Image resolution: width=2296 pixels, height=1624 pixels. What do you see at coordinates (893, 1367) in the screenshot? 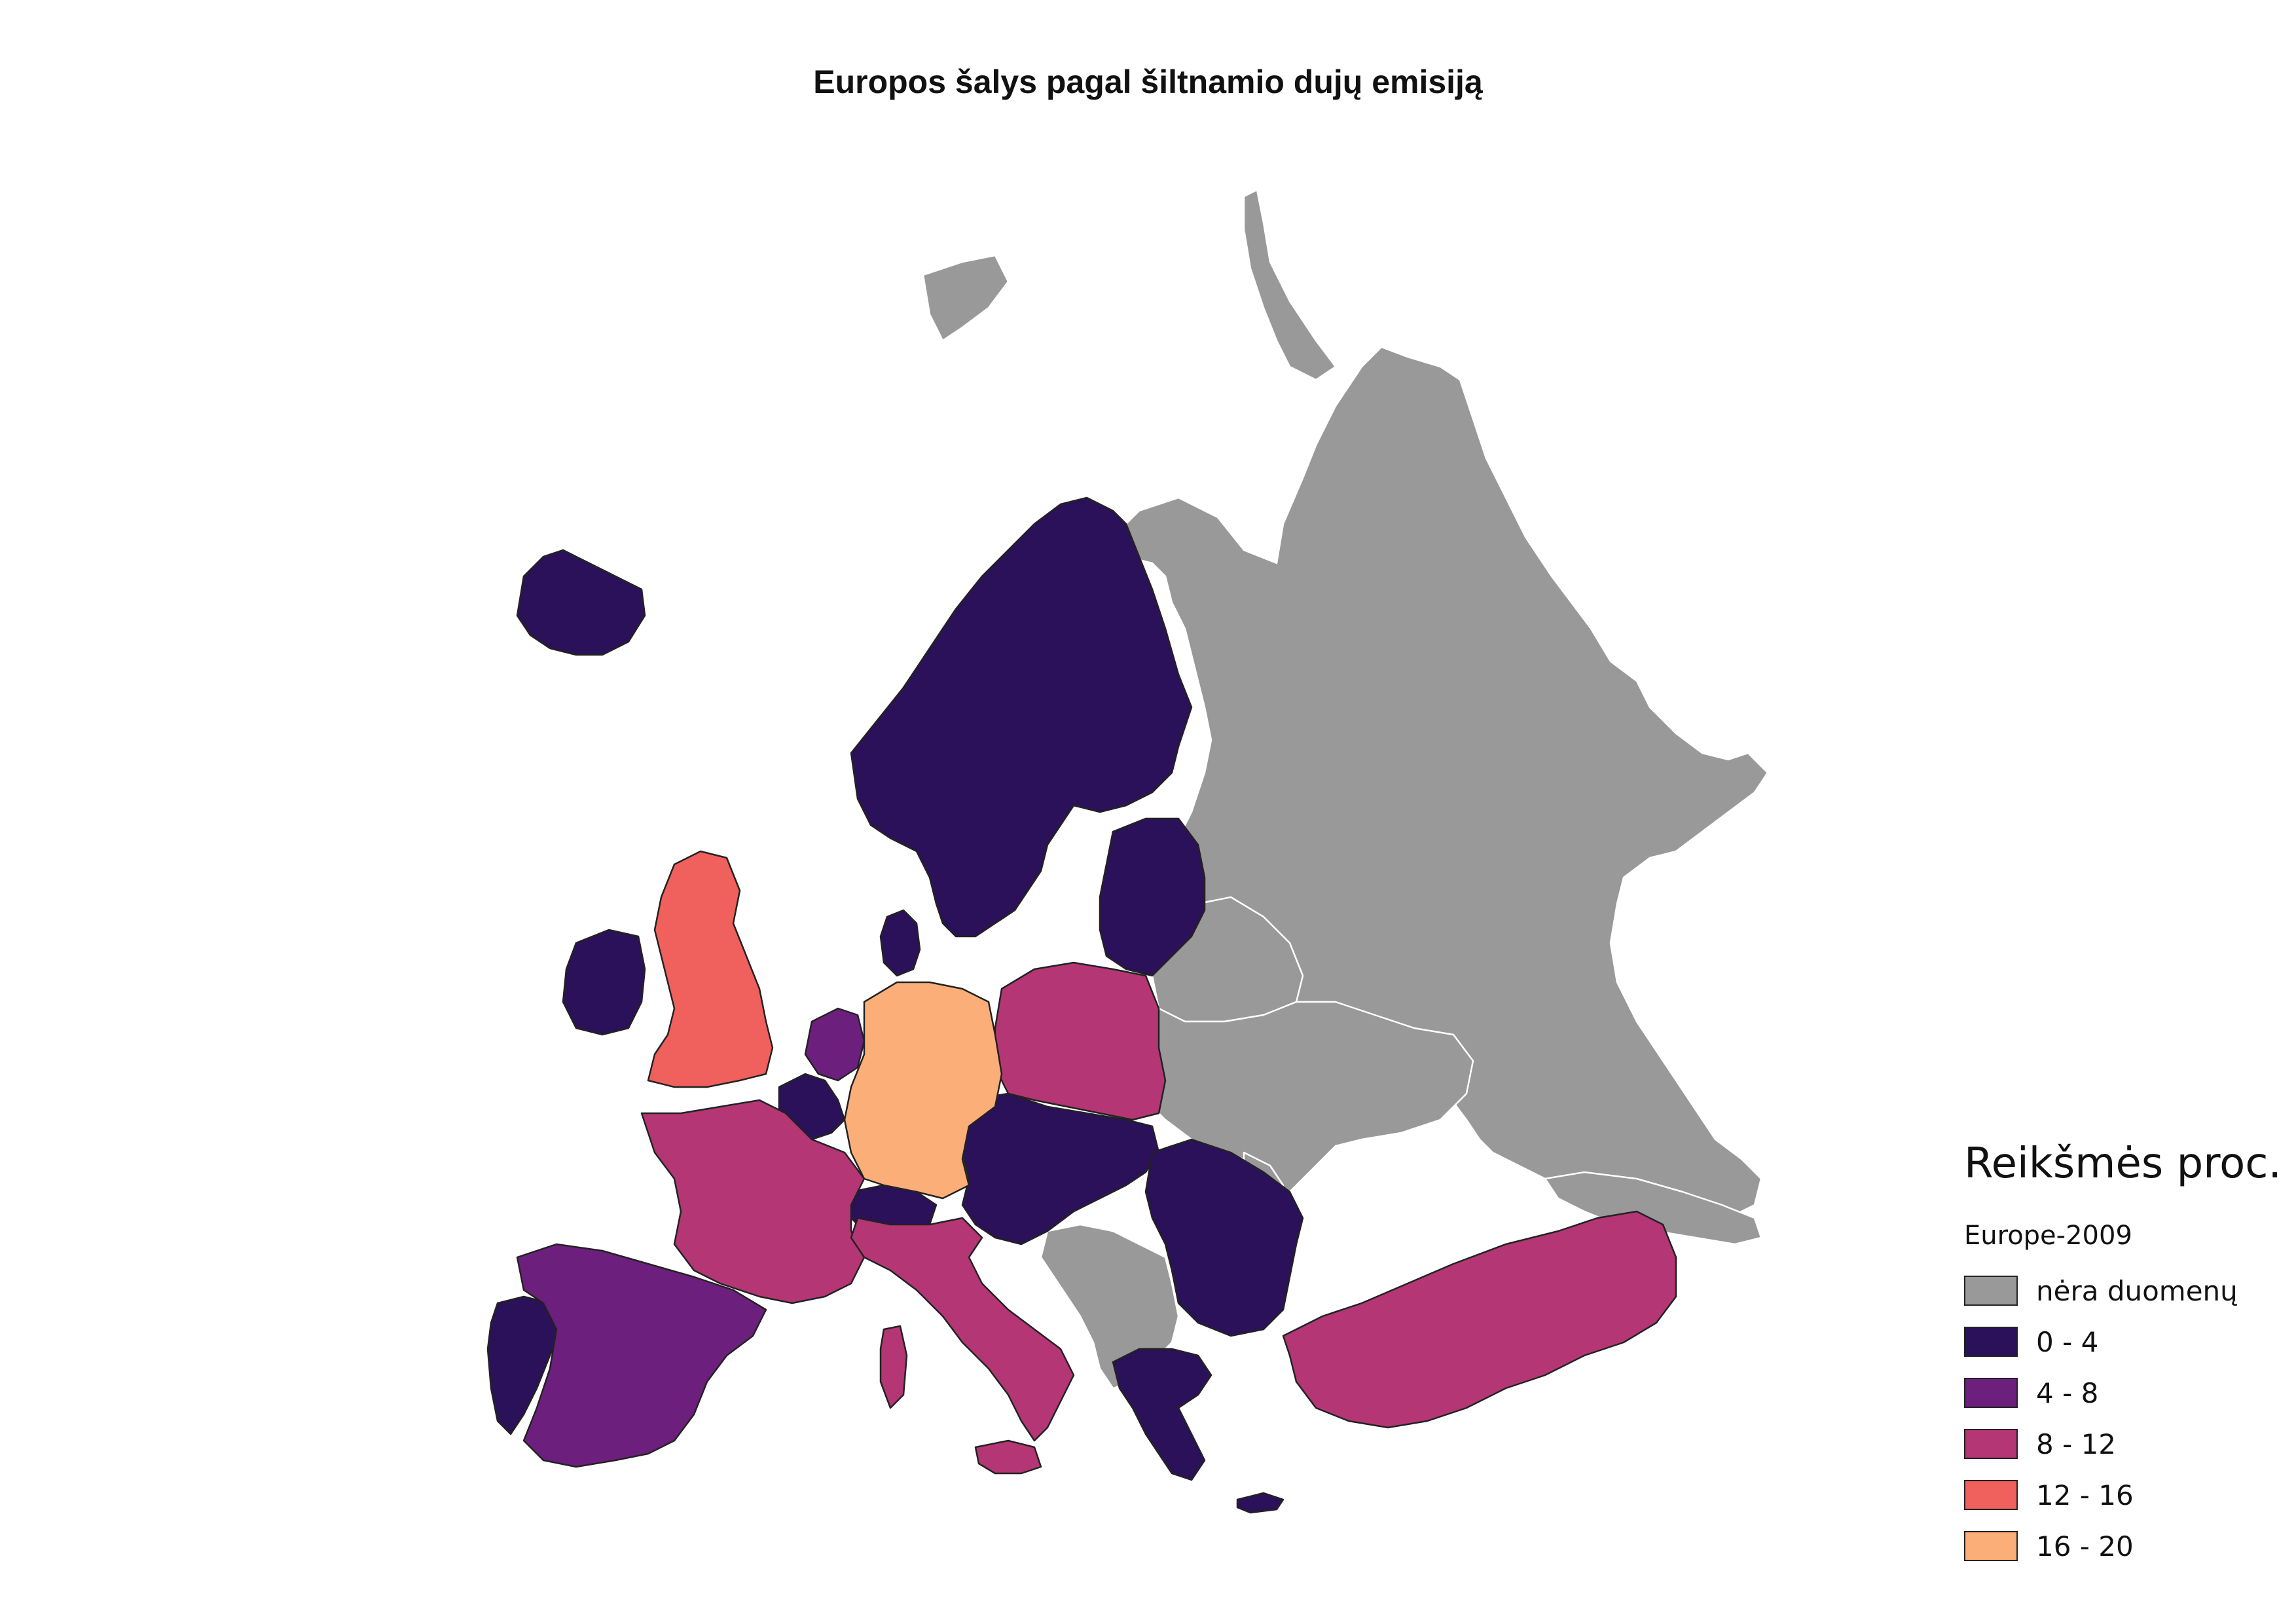
I see `sardinia` at bounding box center [893, 1367].